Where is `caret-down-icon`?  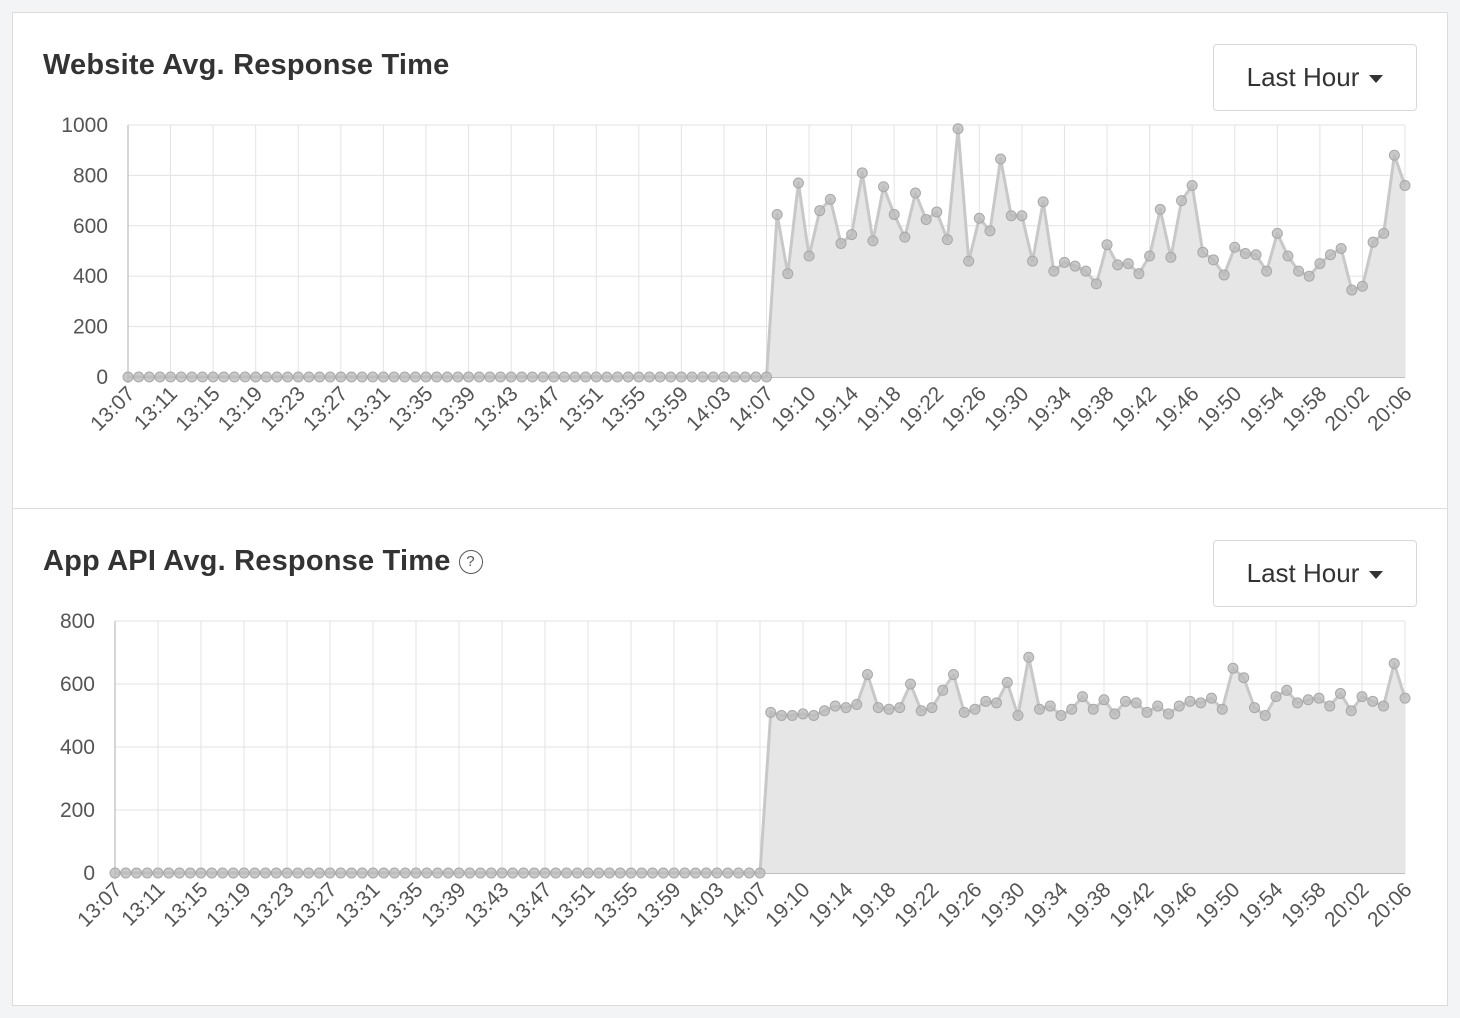
caret-down-icon is located at coordinates (1376, 79).